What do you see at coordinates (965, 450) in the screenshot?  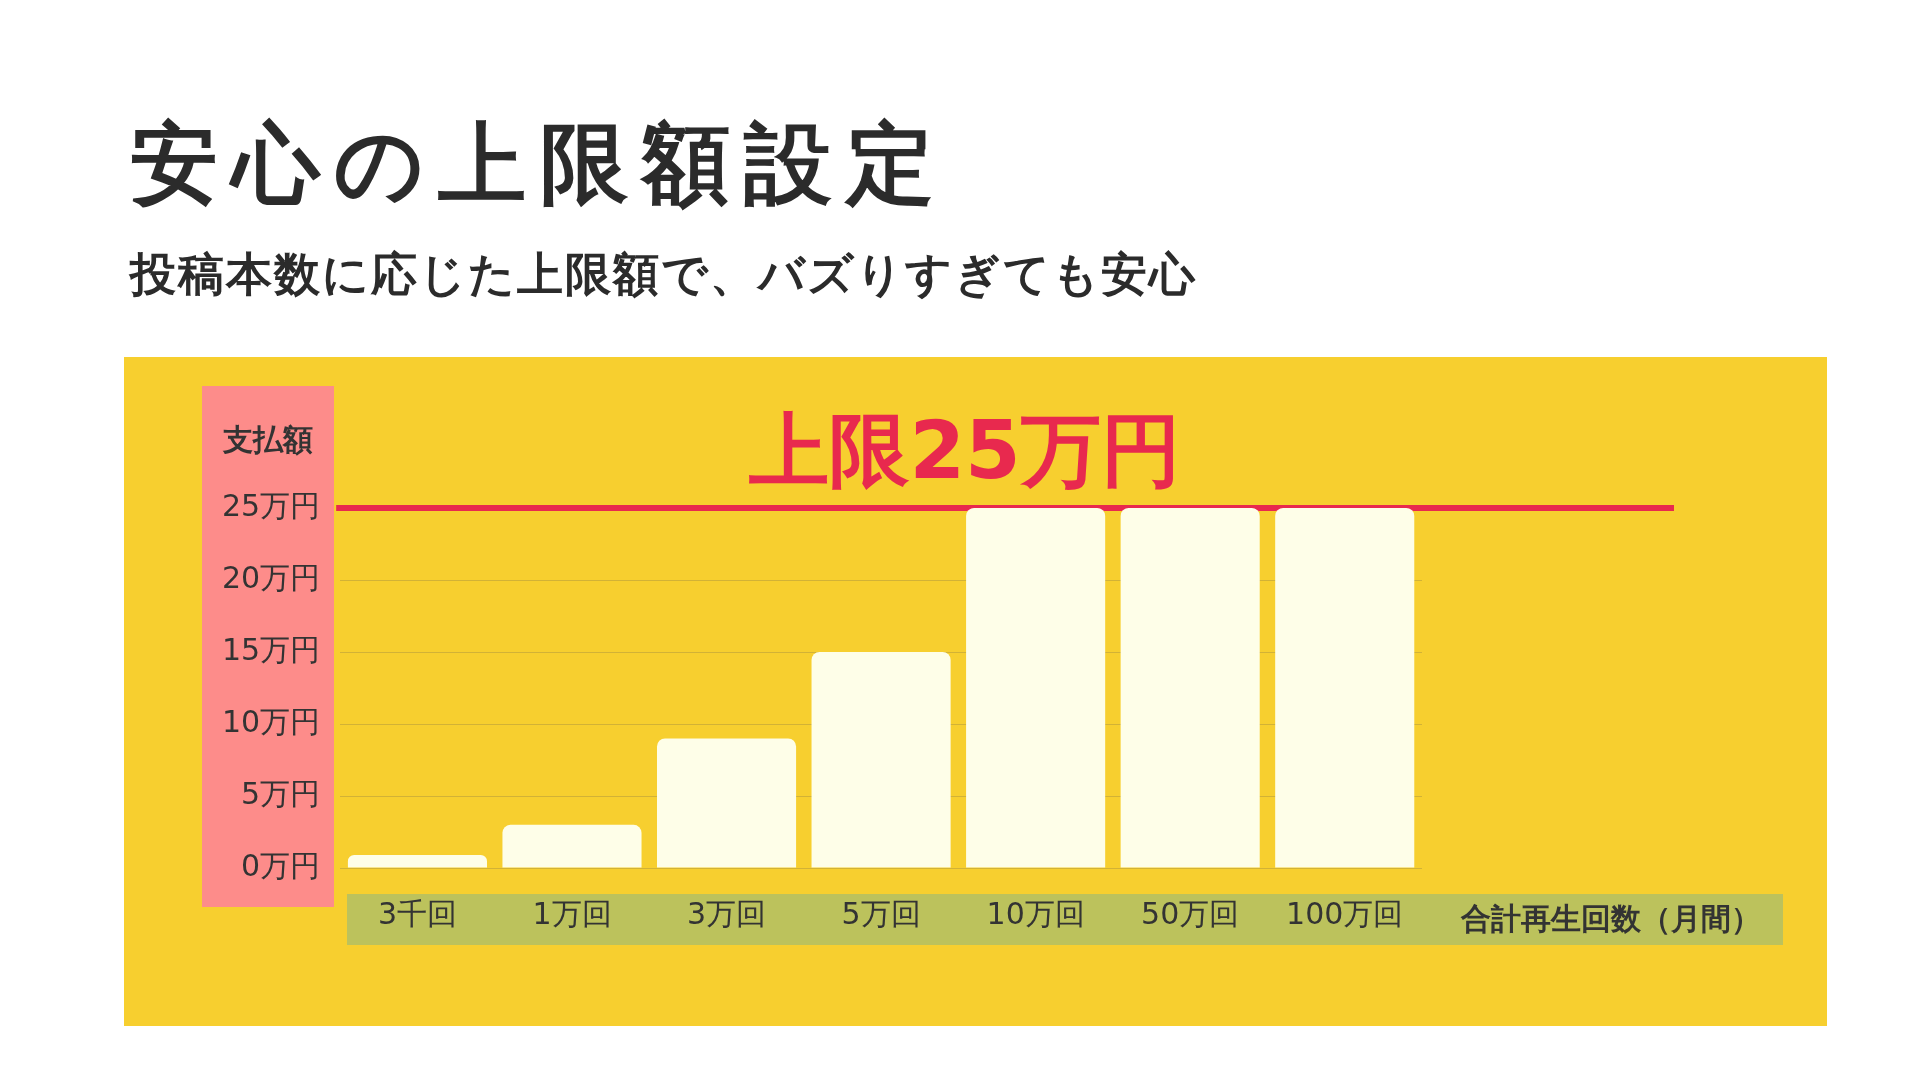 I see `ref-line-label: 上限25万円` at bounding box center [965, 450].